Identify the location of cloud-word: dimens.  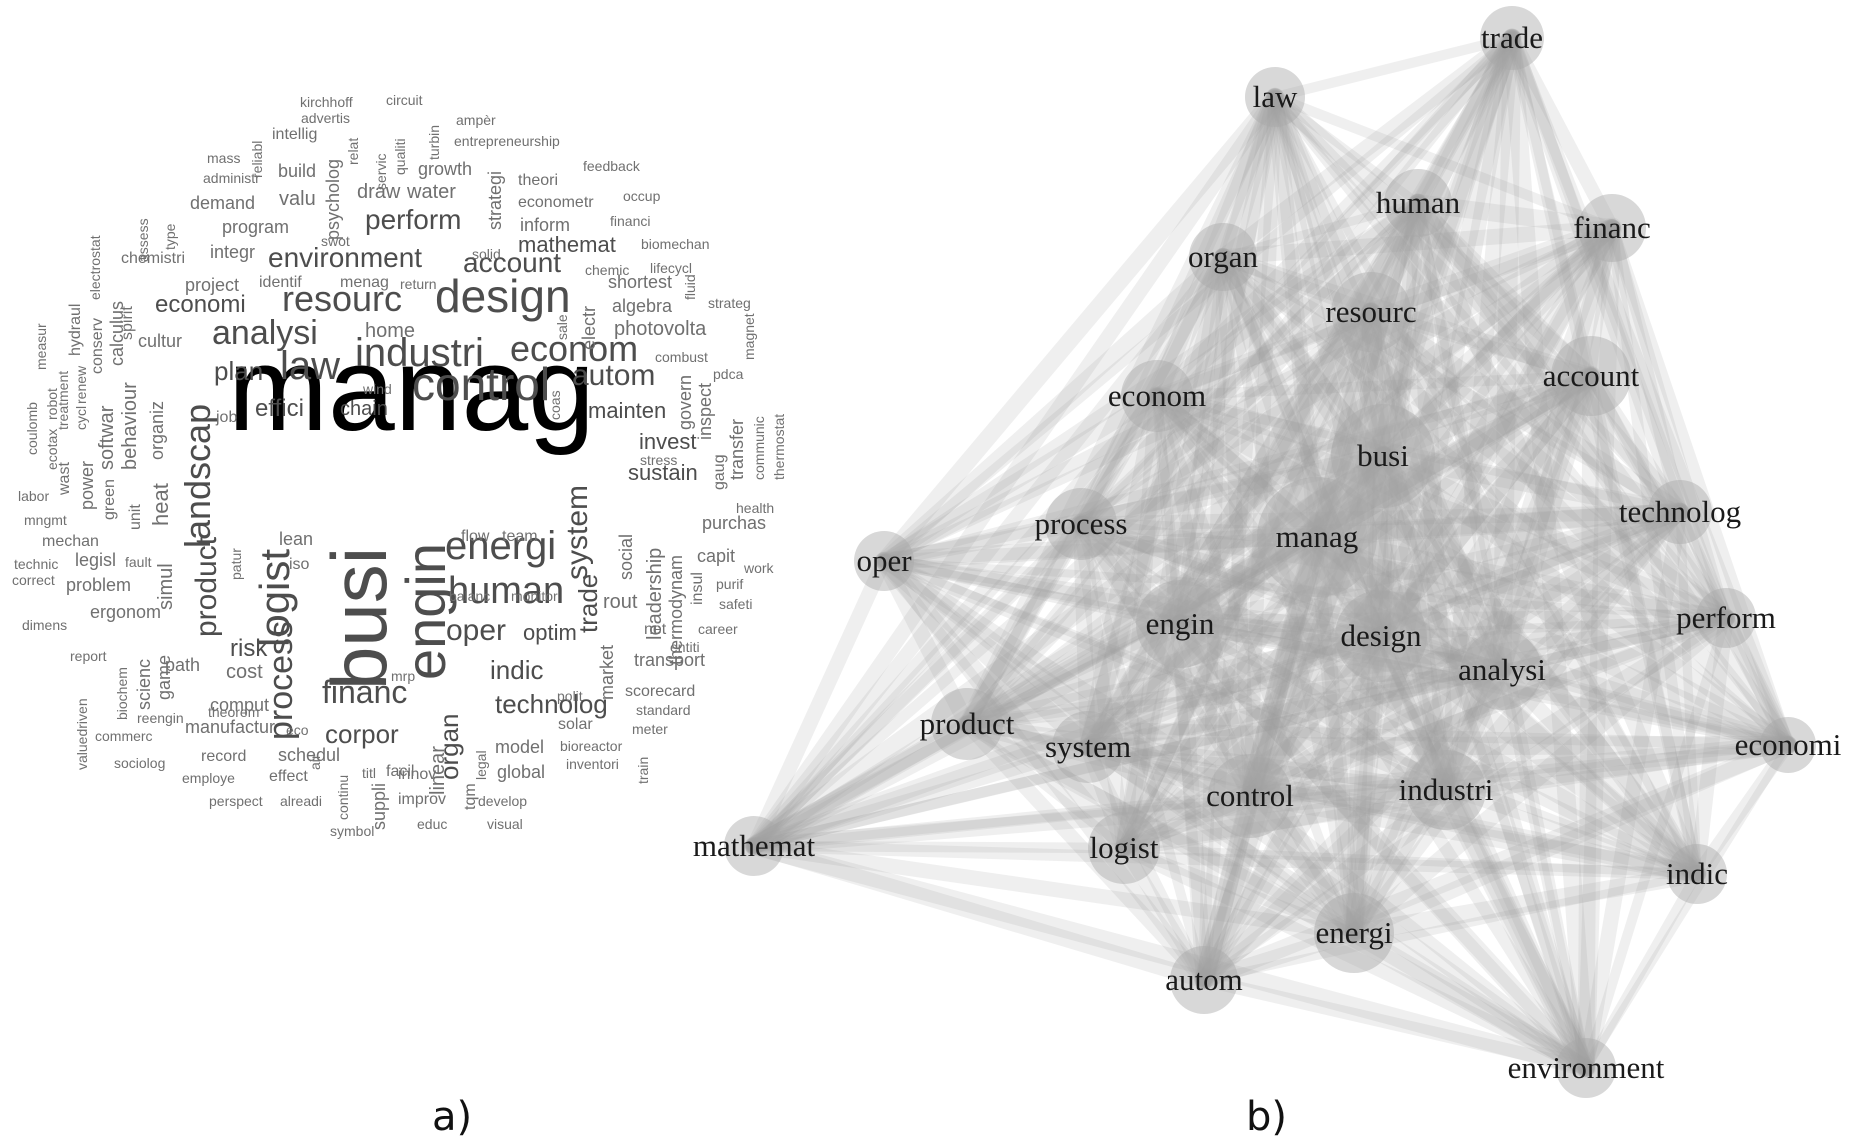
(45, 624).